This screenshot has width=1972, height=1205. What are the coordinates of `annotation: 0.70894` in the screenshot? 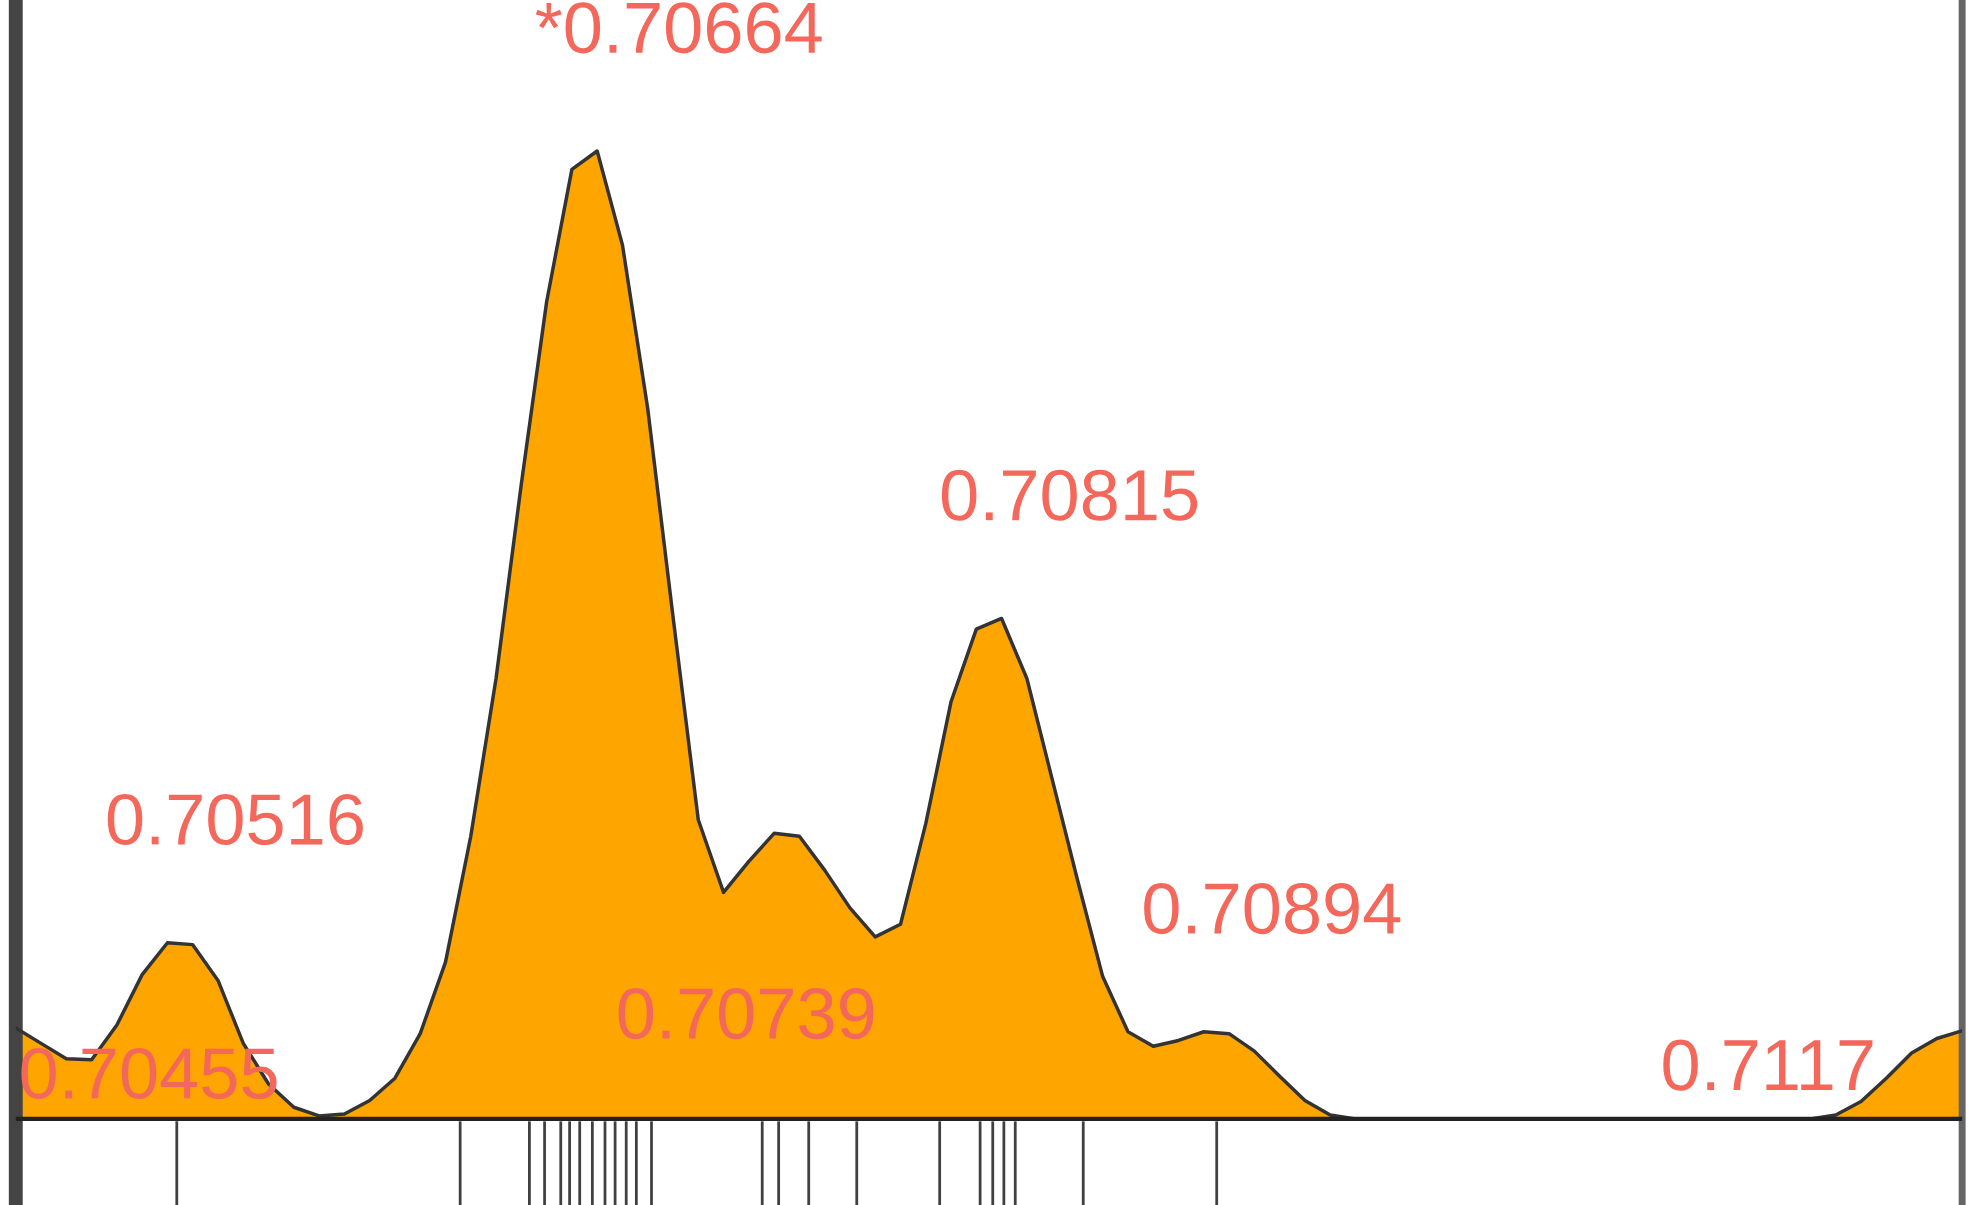 It's located at (1272, 909).